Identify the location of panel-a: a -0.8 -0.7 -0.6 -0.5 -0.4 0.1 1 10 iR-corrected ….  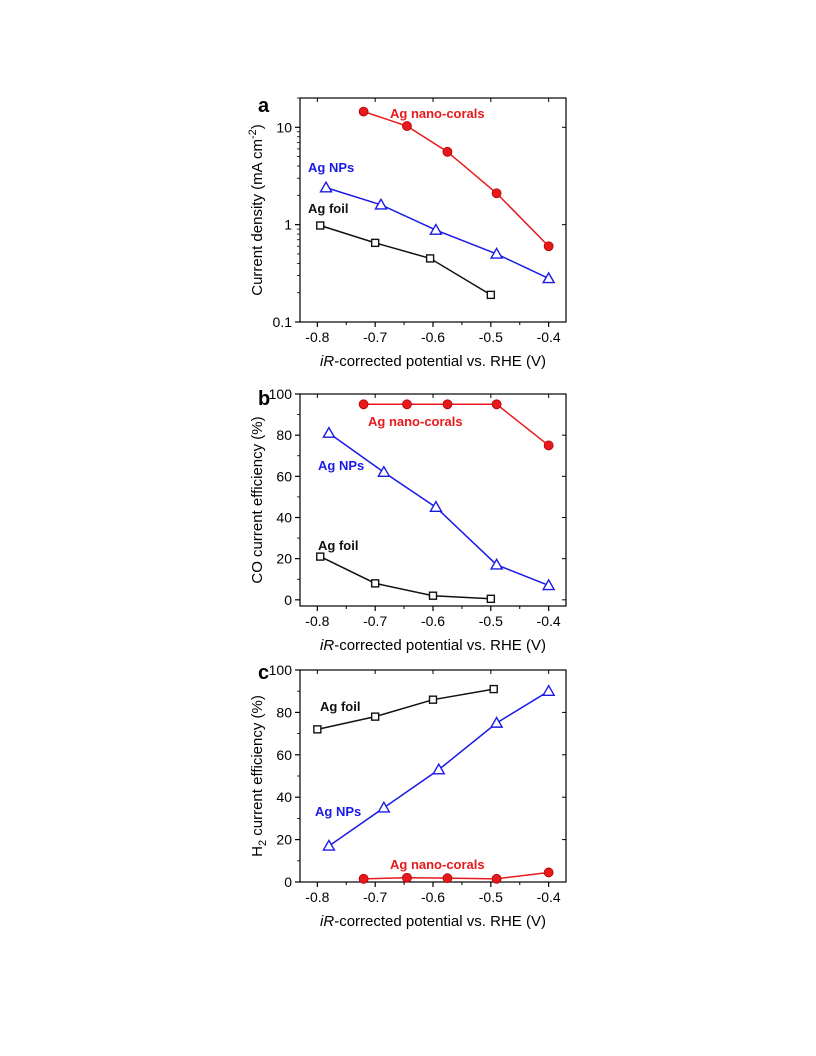
(407, 232).